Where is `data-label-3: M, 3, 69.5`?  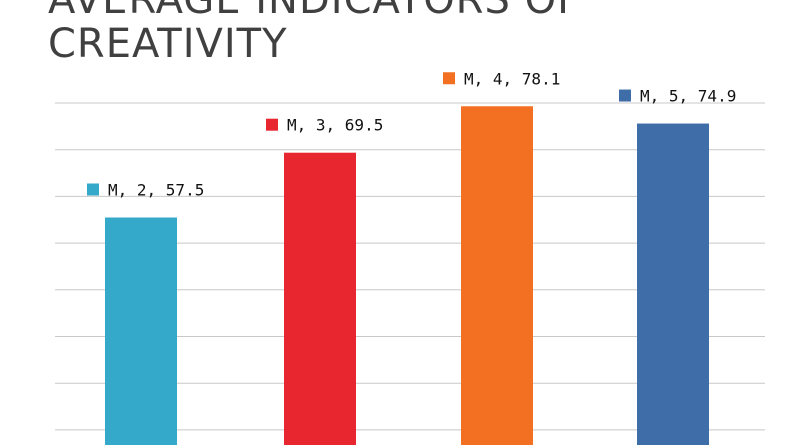 data-label-3: M, 3, 69.5 is located at coordinates (324, 125).